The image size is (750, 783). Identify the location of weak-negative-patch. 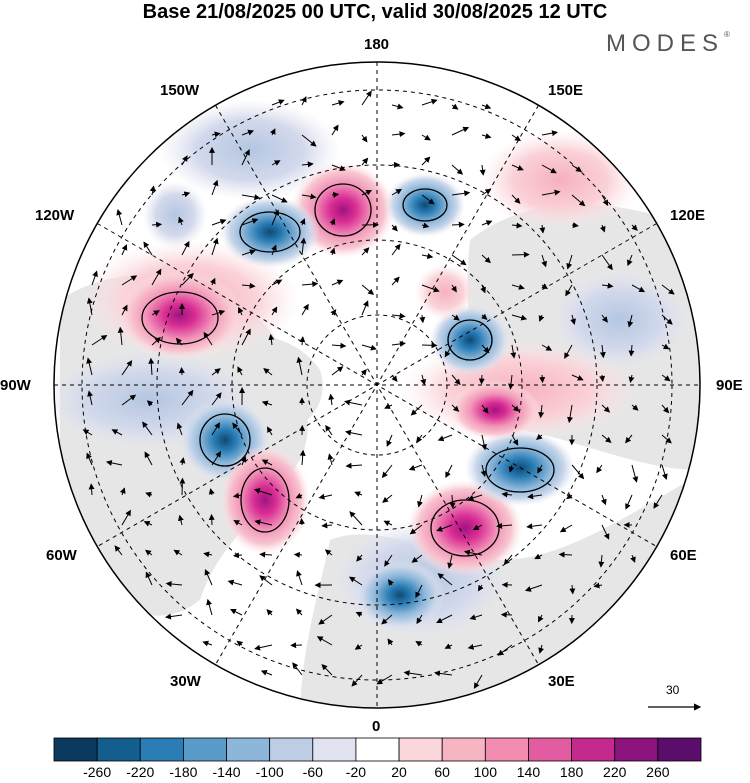
(250, 150).